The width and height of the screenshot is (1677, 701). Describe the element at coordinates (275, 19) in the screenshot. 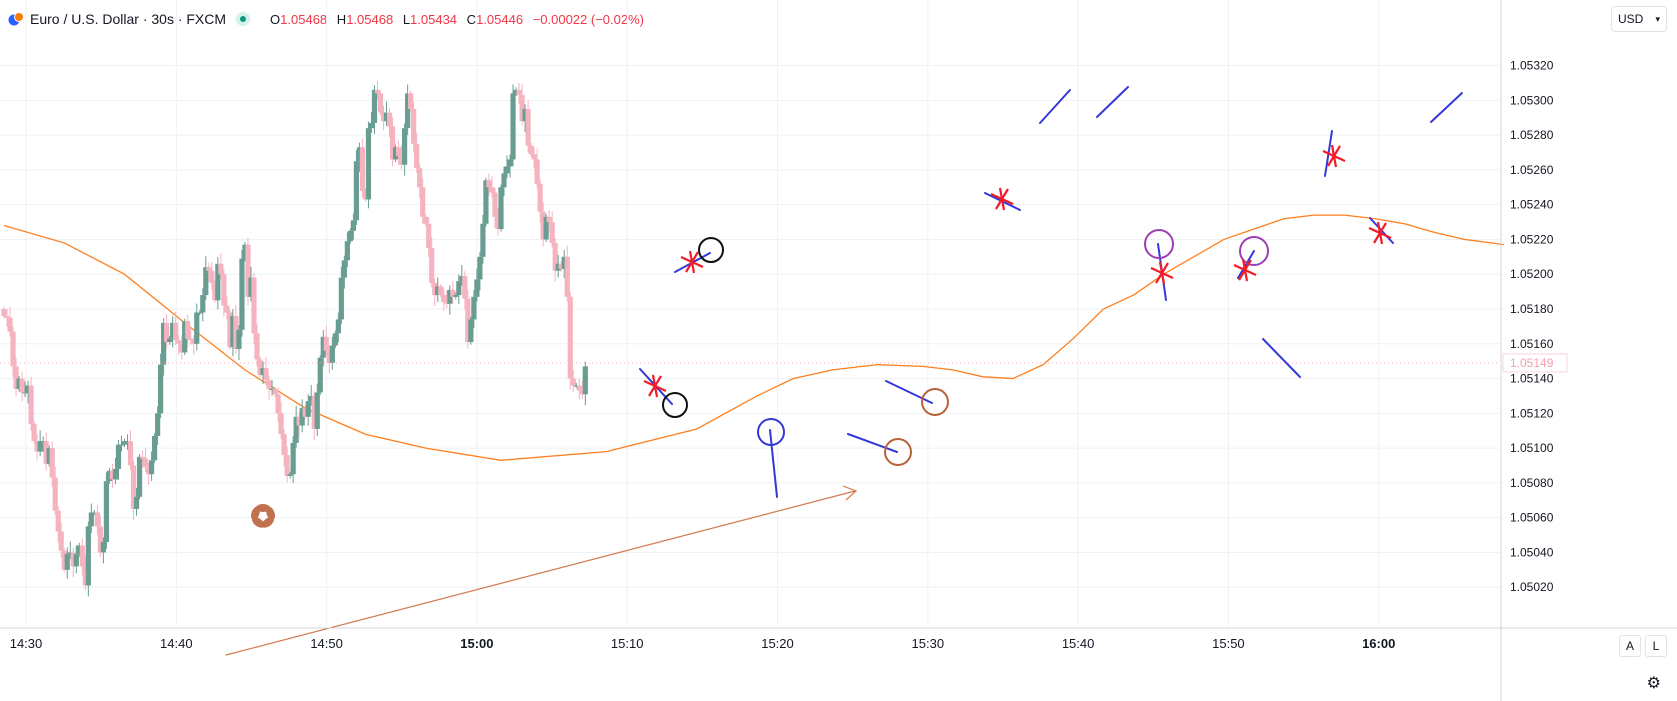

I see `open-key: O` at that location.